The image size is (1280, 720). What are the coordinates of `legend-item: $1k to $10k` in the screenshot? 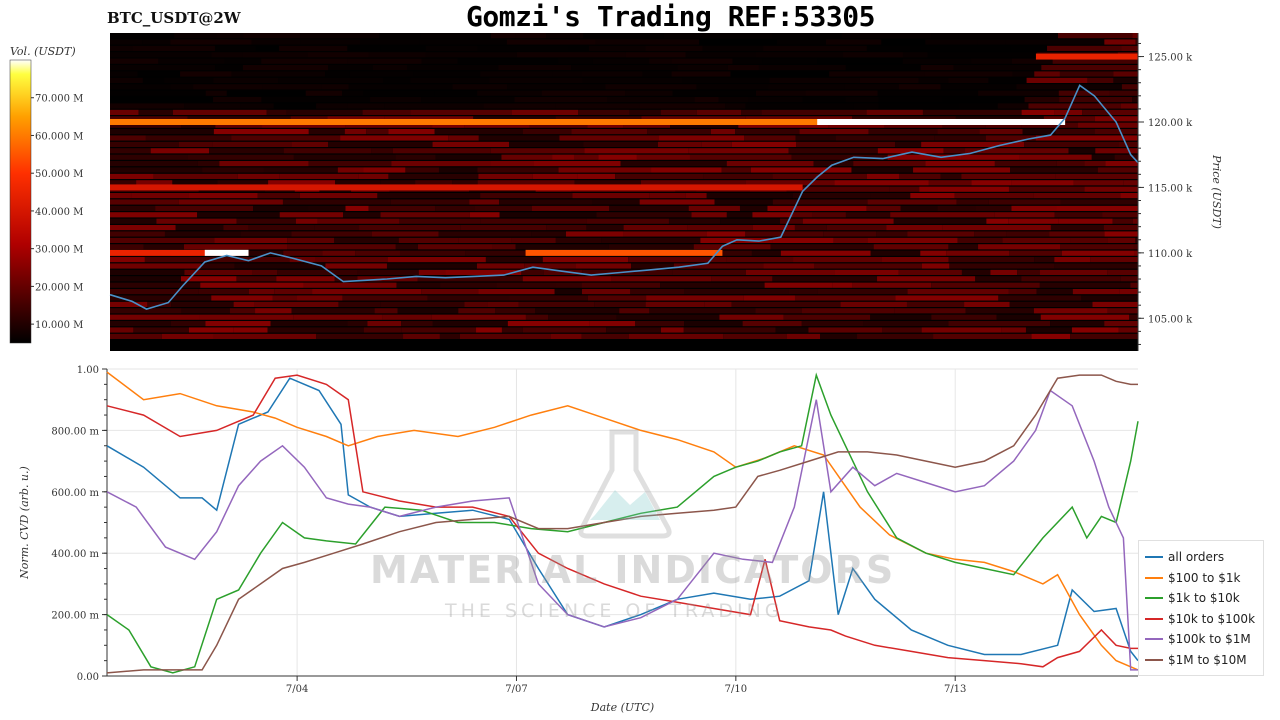 It's located at (1192, 598).